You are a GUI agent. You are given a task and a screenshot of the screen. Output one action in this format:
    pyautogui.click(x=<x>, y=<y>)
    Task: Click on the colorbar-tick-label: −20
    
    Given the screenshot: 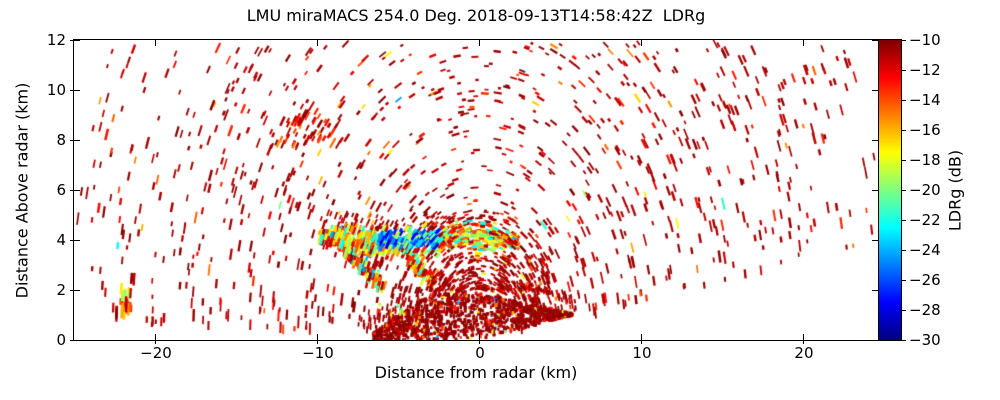 What is the action you would take?
    pyautogui.click(x=925, y=190)
    